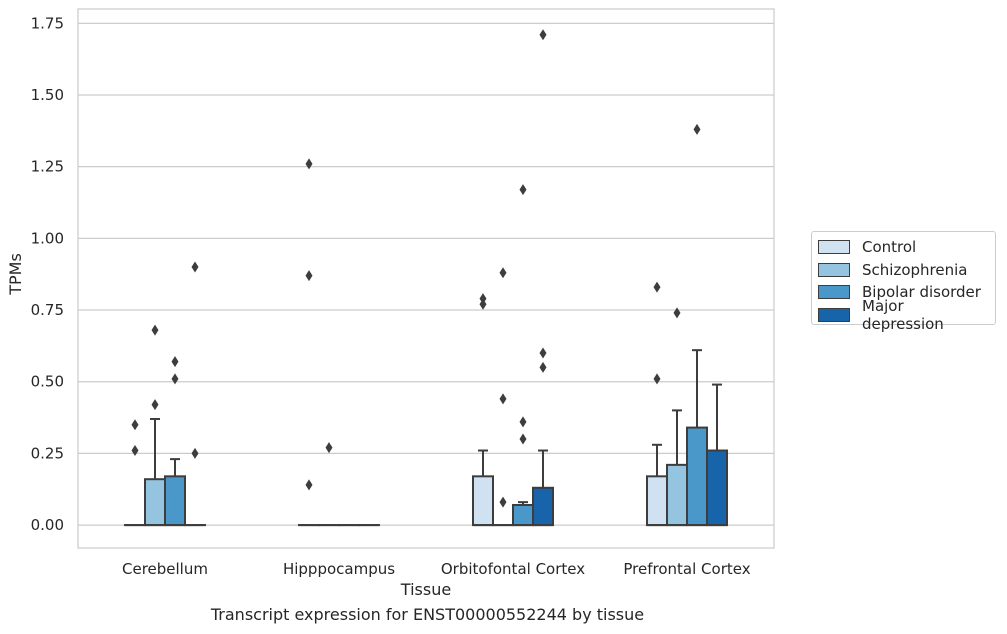 Image resolution: width=1007 pixels, height=634 pixels. Describe the element at coordinates (47, 525) in the screenshot. I see `y-tick-label: 0.00` at that location.